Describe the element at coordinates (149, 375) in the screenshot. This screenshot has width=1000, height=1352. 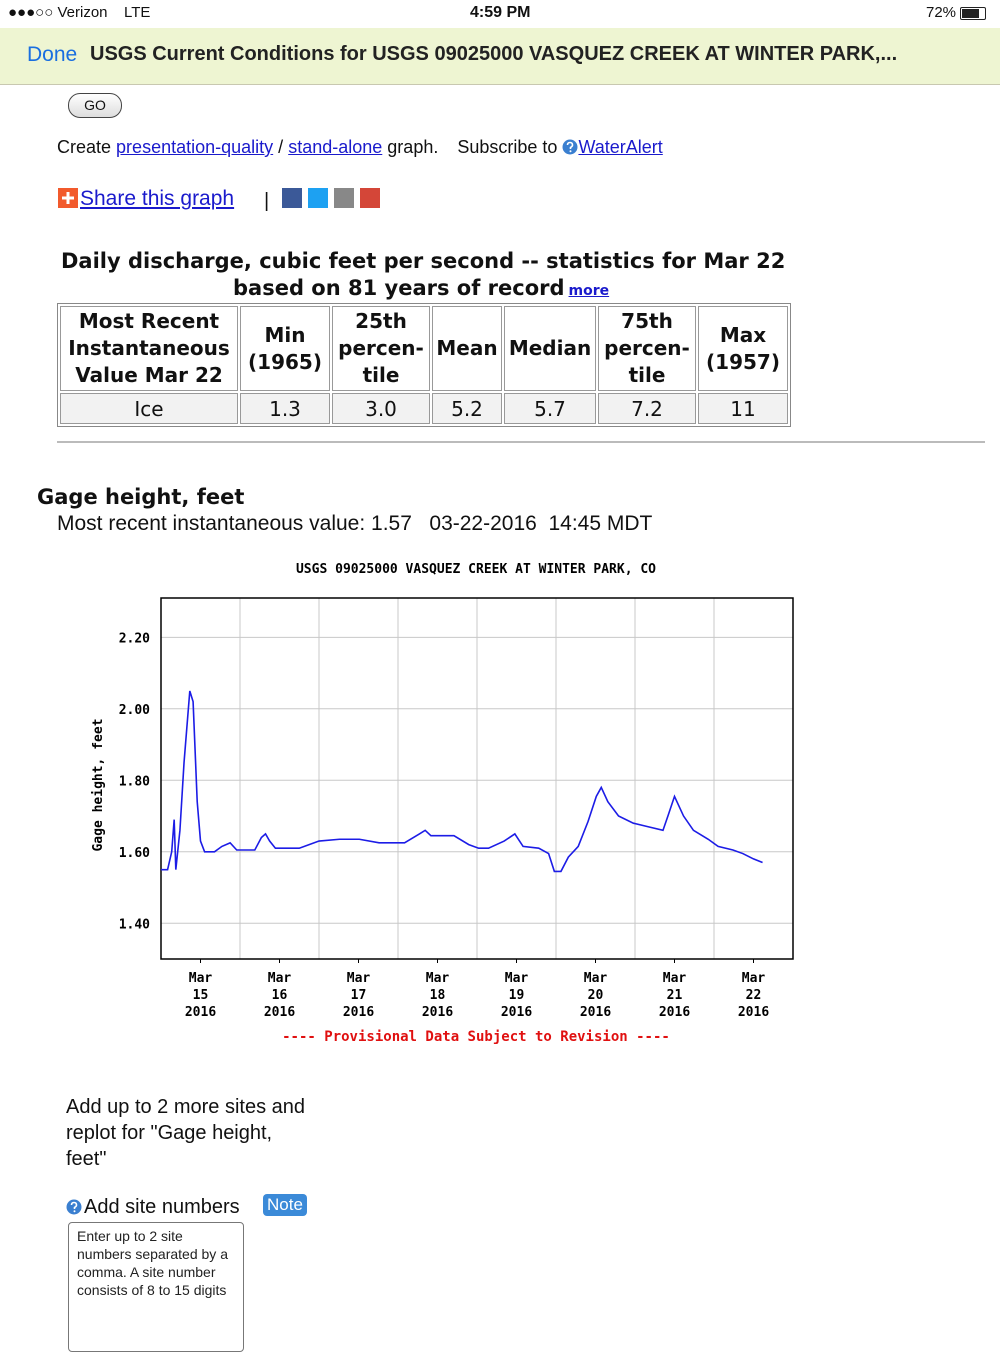
I see `header-text: Value Mar 22` at that location.